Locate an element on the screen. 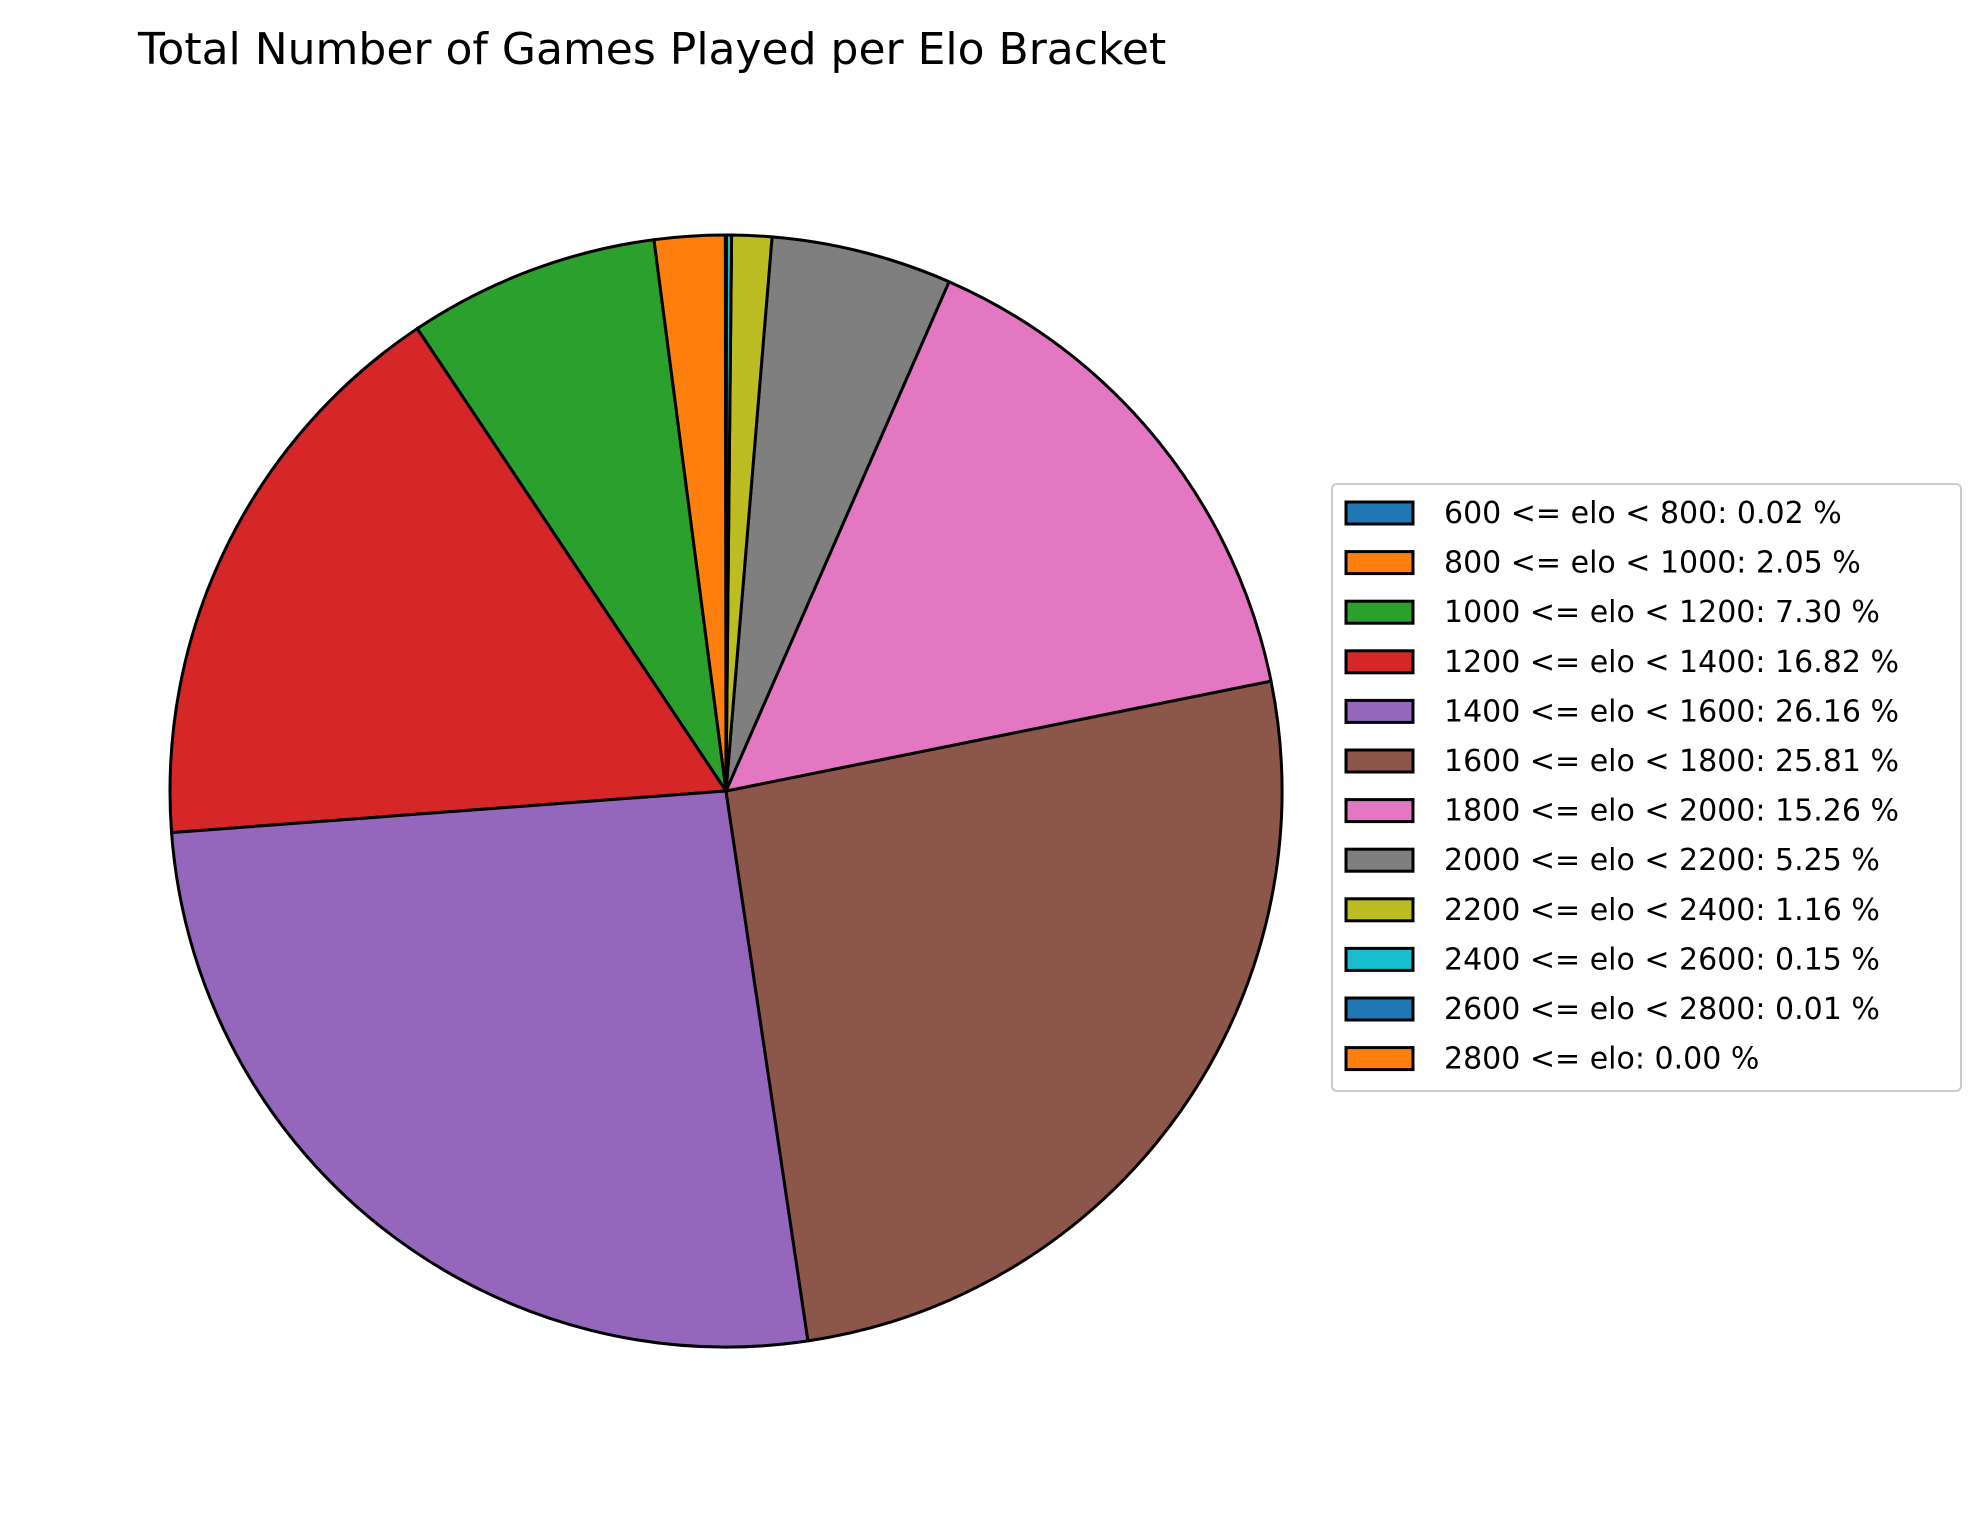  legend-label: 2200 <= elo < 2400: 1.16 % is located at coordinates (1662, 910).